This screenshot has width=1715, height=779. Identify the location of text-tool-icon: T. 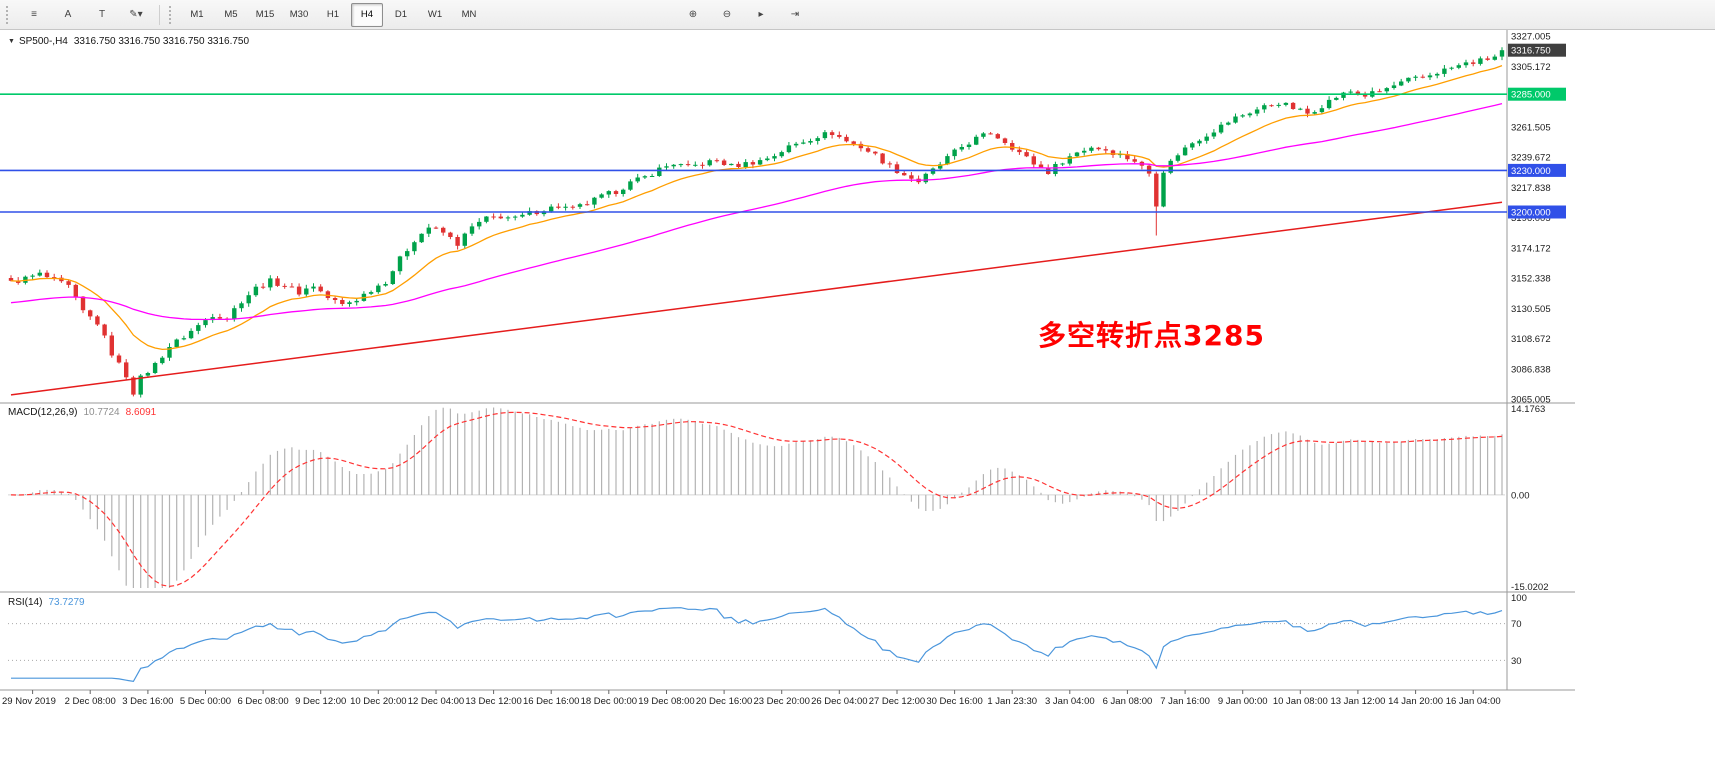
(102, 14).